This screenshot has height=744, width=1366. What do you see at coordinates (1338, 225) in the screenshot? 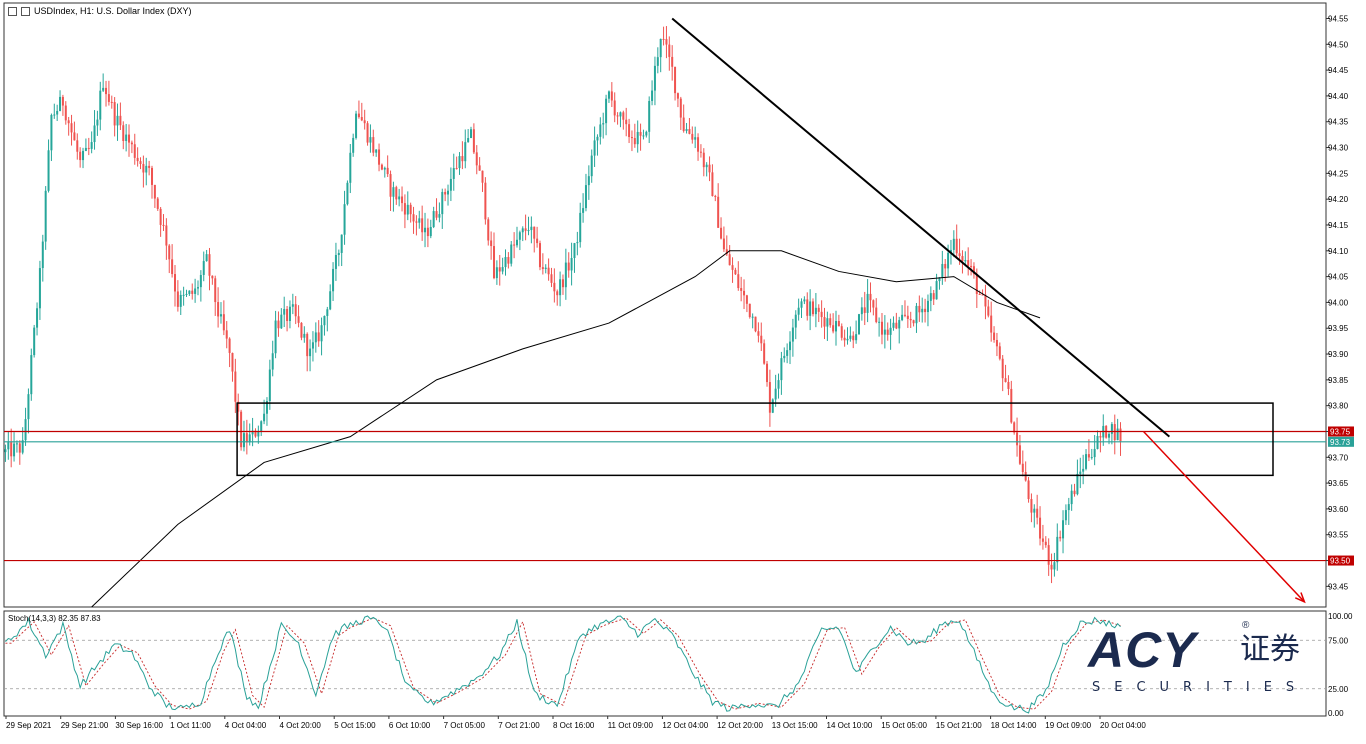
I see `y-tick-label: 94.15` at bounding box center [1338, 225].